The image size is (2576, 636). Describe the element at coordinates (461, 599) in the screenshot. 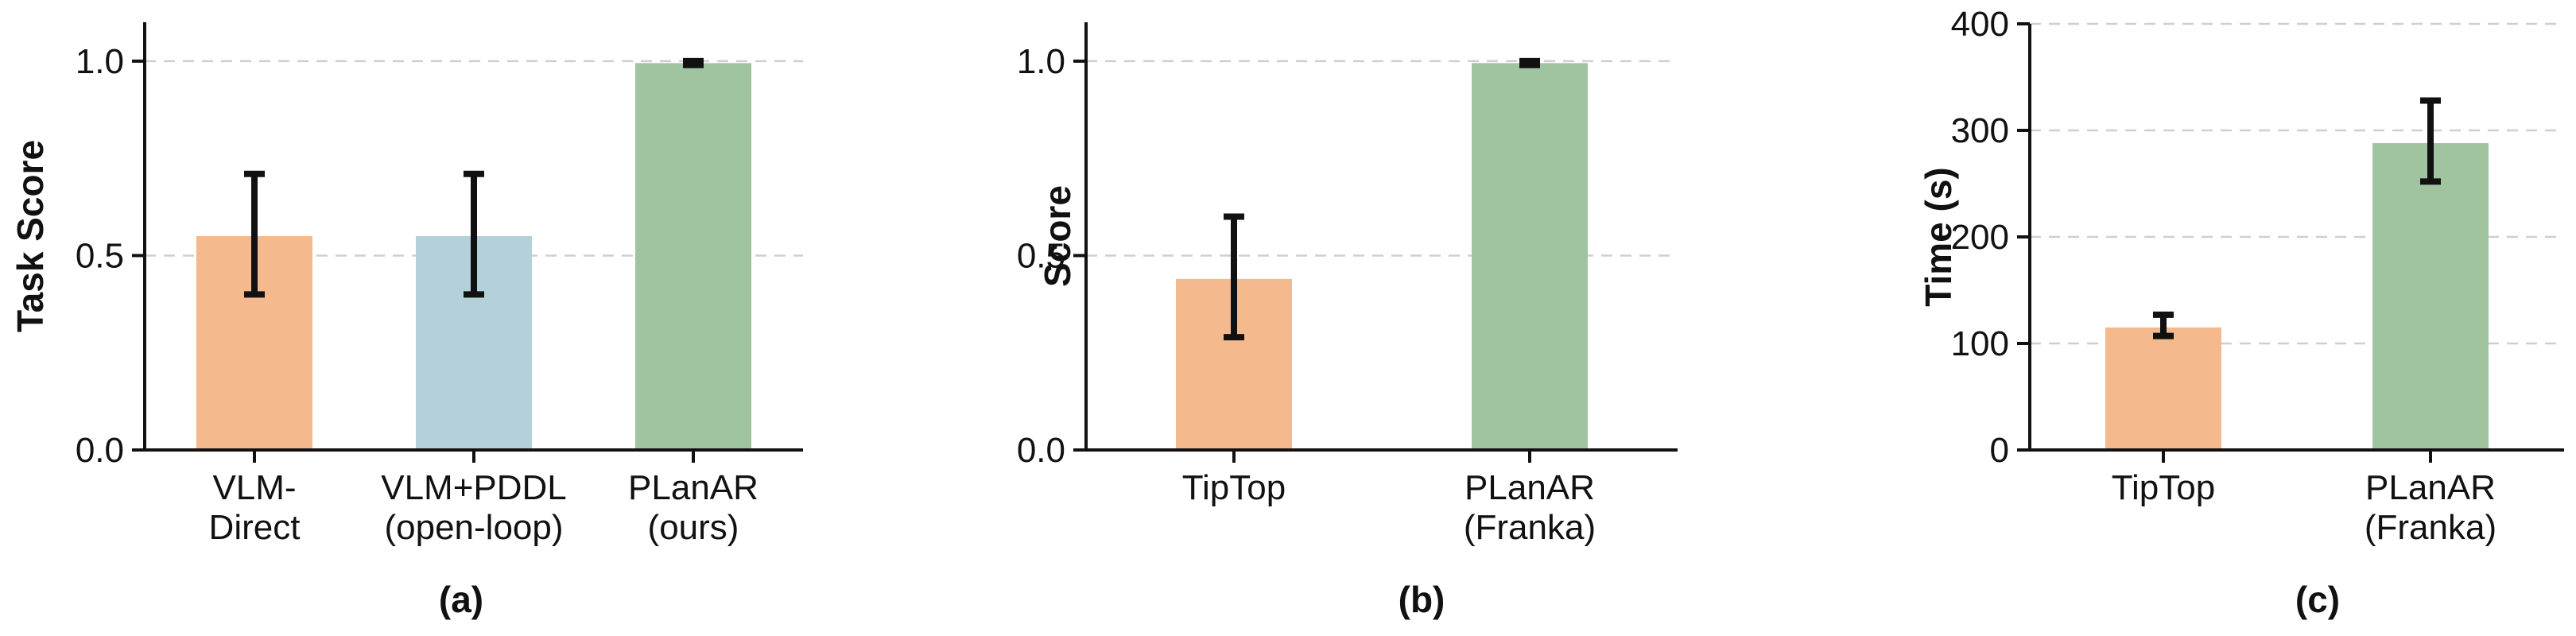

I see `panel-label: (a)` at that location.